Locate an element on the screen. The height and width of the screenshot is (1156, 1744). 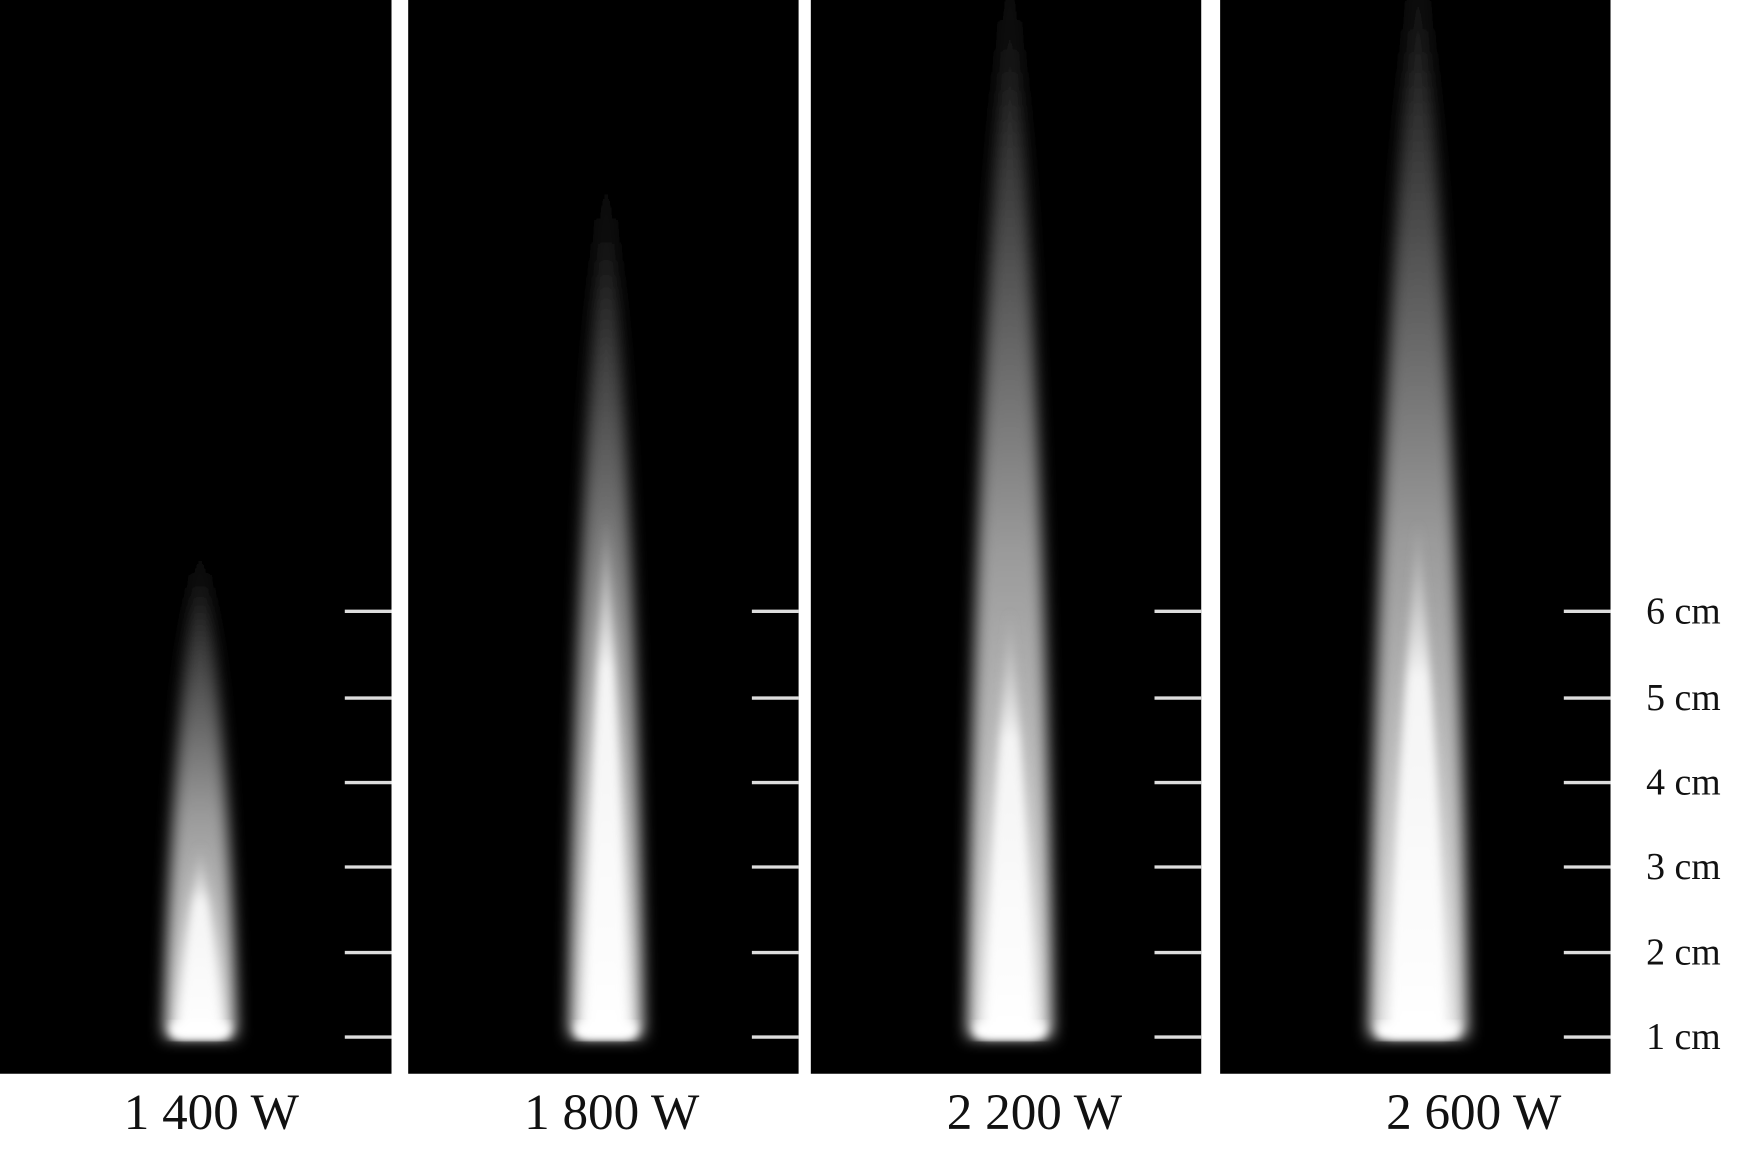
panel-label: 2 600 W is located at coordinates (1474, 1112).